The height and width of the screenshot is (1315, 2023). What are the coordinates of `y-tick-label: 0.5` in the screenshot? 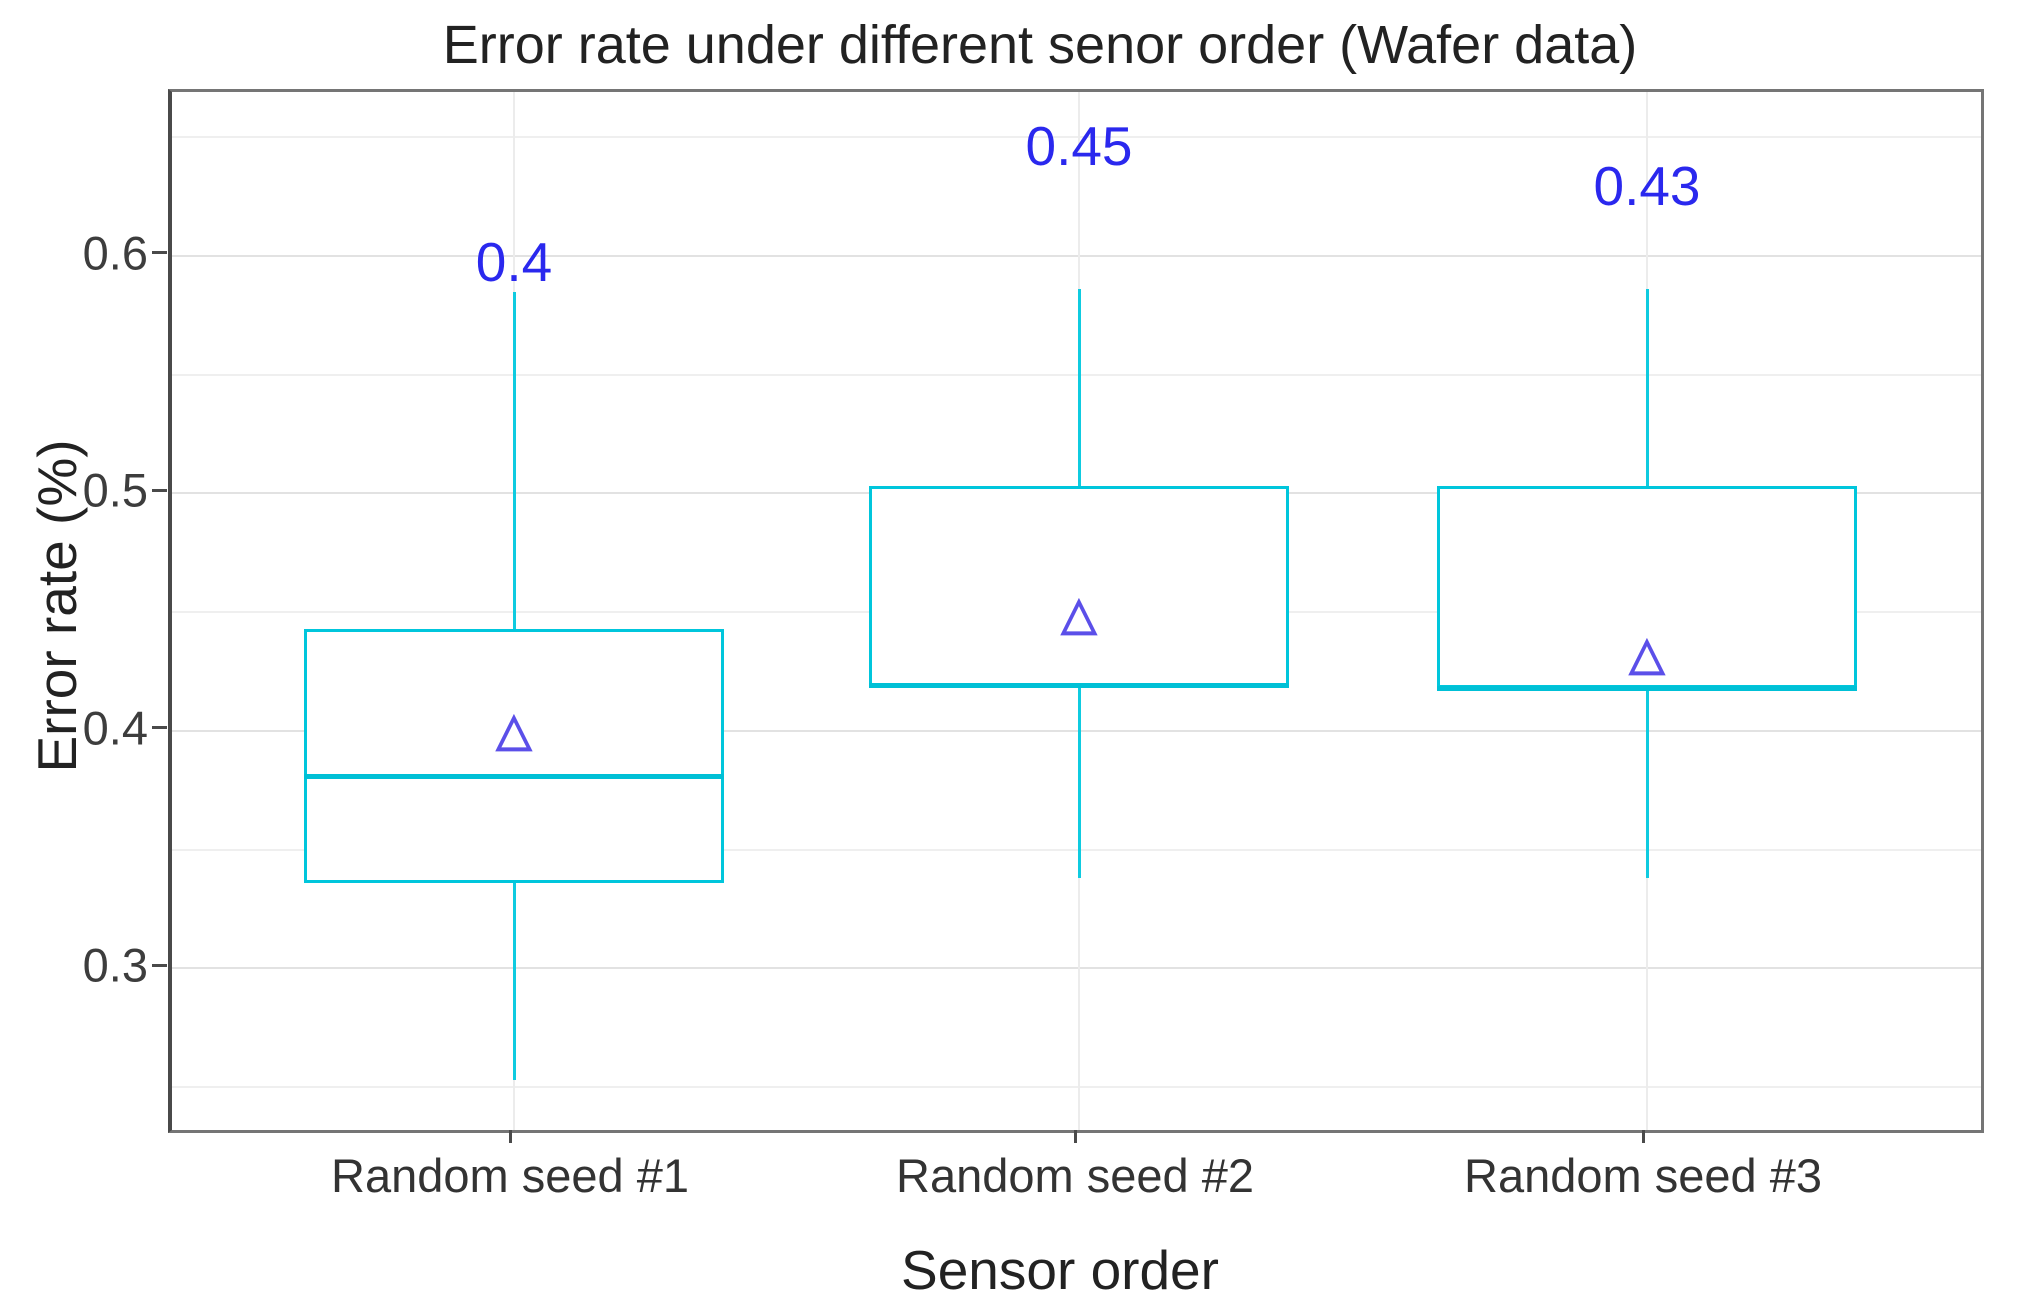 It's located at (115, 490).